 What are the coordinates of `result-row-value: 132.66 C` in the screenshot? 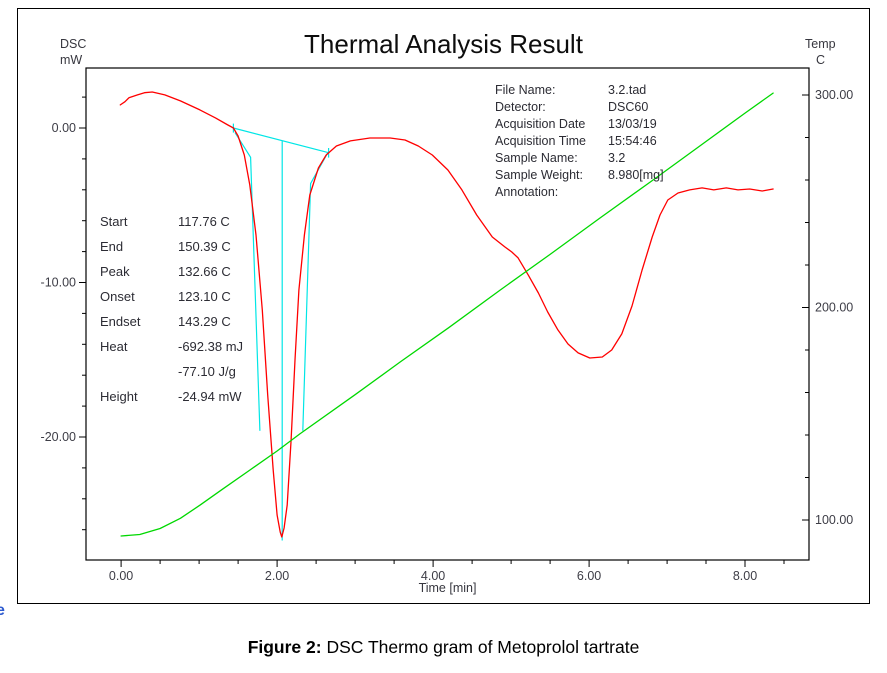 It's located at (204, 271).